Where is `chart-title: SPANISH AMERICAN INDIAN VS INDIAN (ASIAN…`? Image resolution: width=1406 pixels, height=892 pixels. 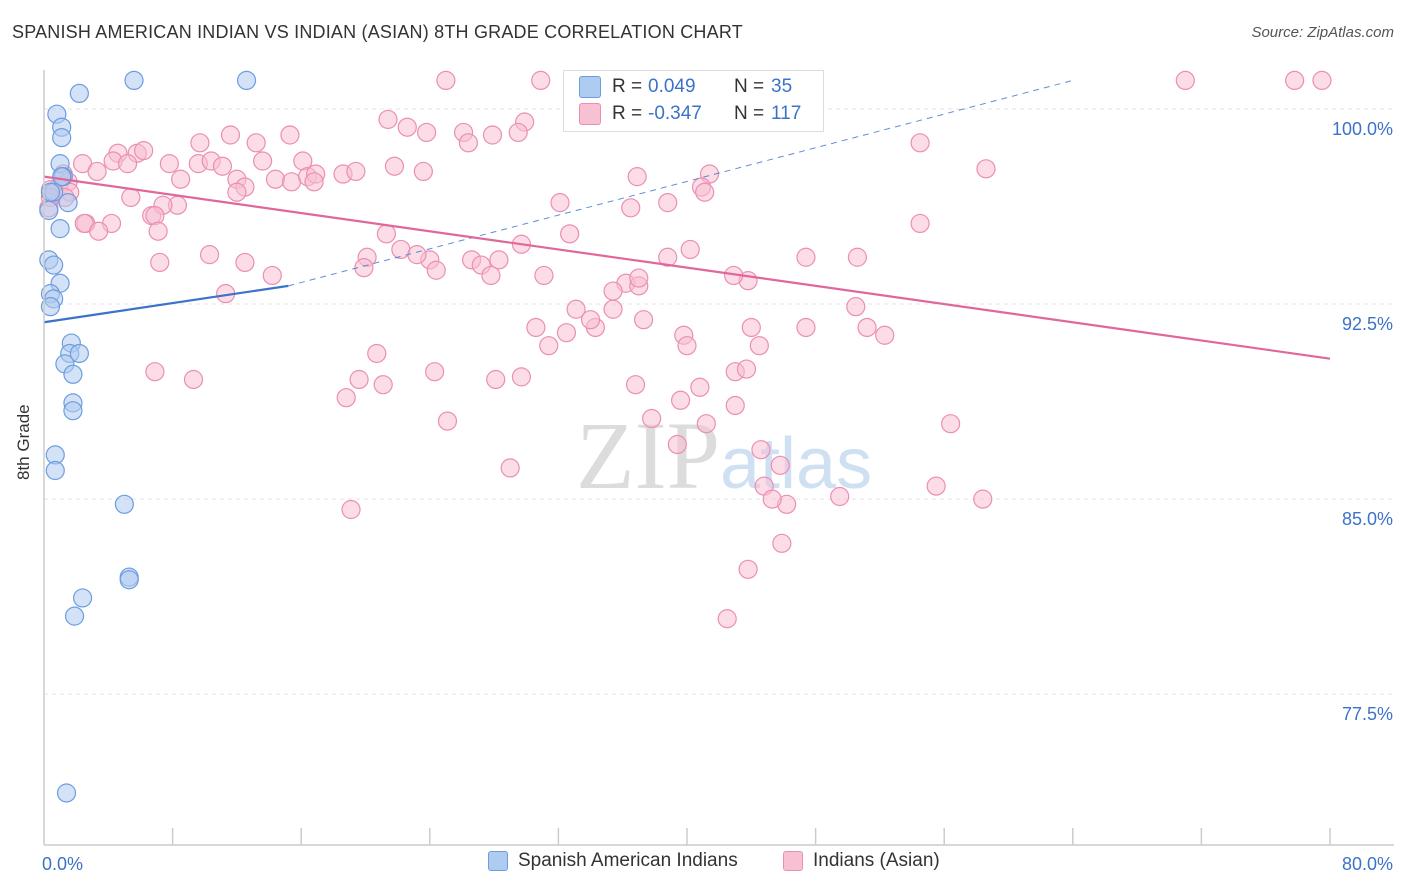
chart-title: SPANISH AMERICAN INDIAN VS INDIAN (ASIAN… is located at coordinates (377, 32).